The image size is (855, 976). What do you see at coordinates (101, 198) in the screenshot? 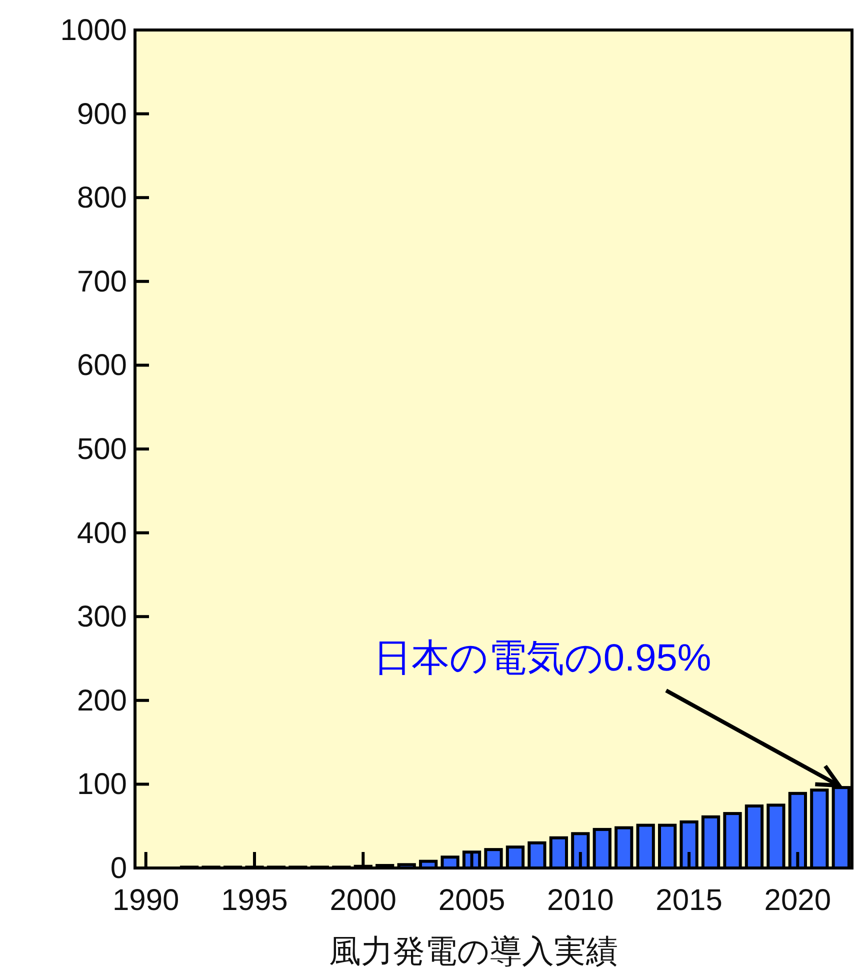
I see `y-tick-label: 800` at bounding box center [101, 198].